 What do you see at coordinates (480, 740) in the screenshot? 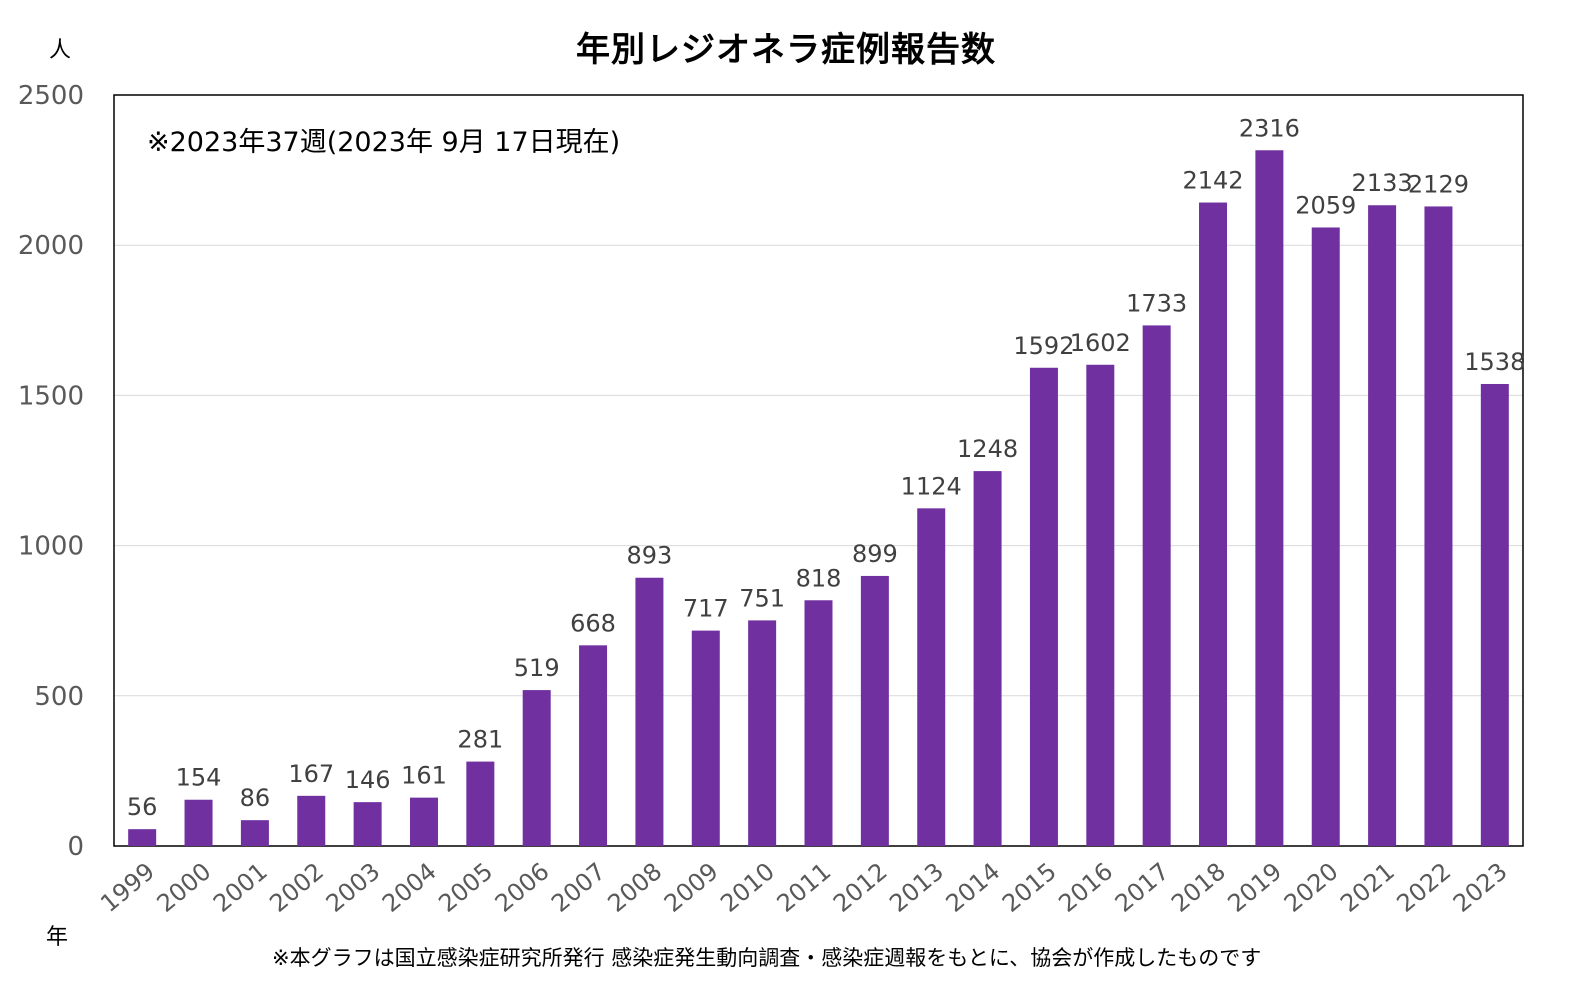
I see `data-label: 281` at bounding box center [480, 740].